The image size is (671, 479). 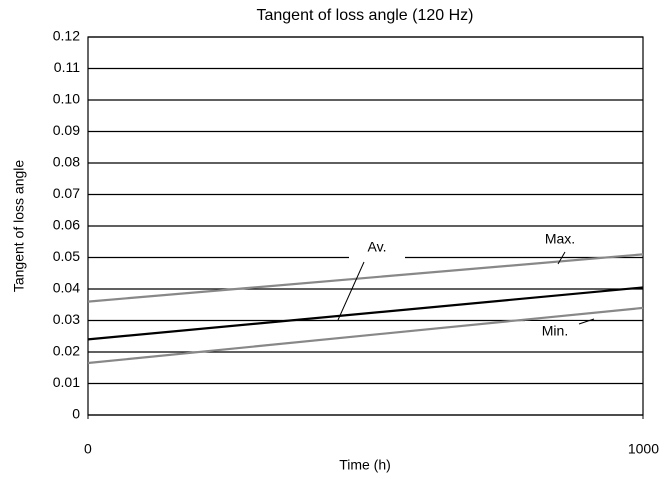 I want to click on y-tick-label: 0.11, so click(x=67, y=67).